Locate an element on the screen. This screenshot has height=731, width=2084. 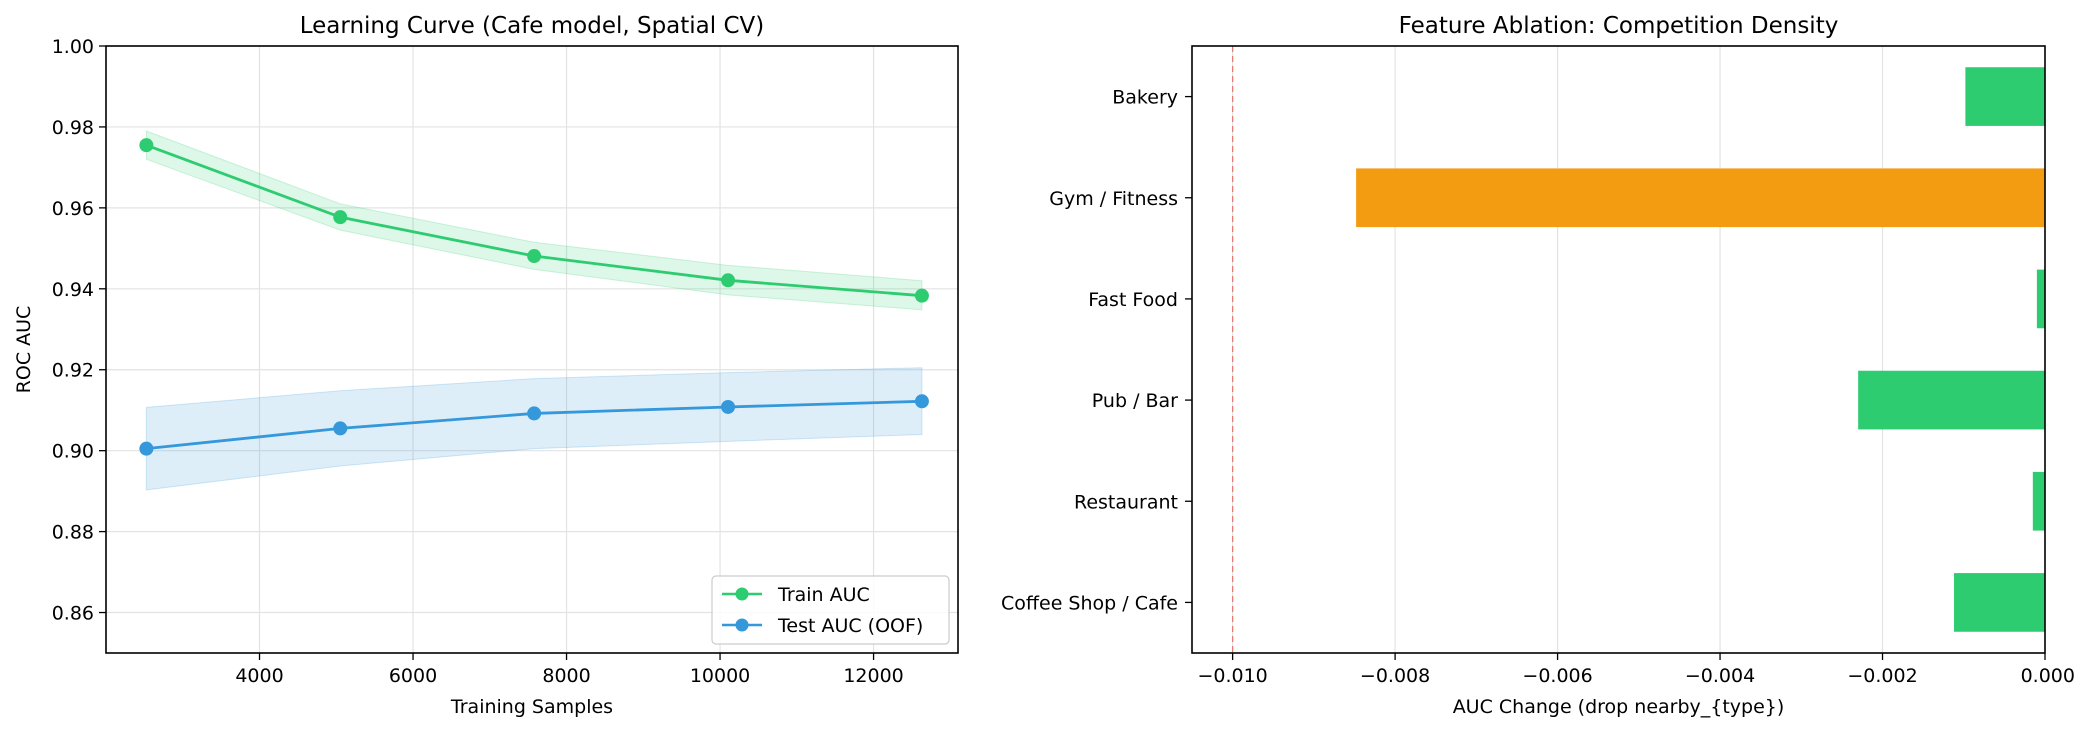
learning-curve-y-ticks: 0.86 0.88 0.90 0.92 0.94 0.96 0.98 1.00 is located at coordinates (79, 330).